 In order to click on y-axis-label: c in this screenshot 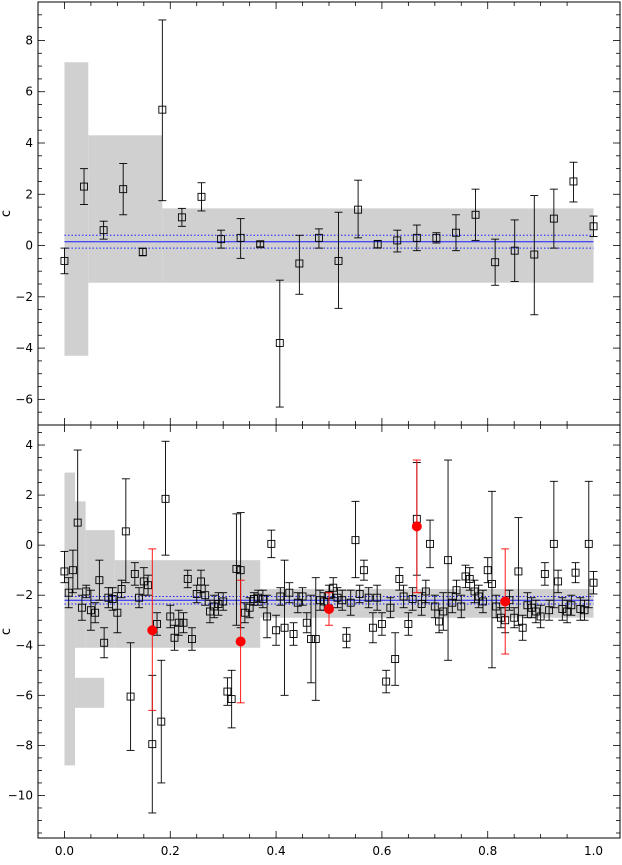, I will do `click(7, 213)`.